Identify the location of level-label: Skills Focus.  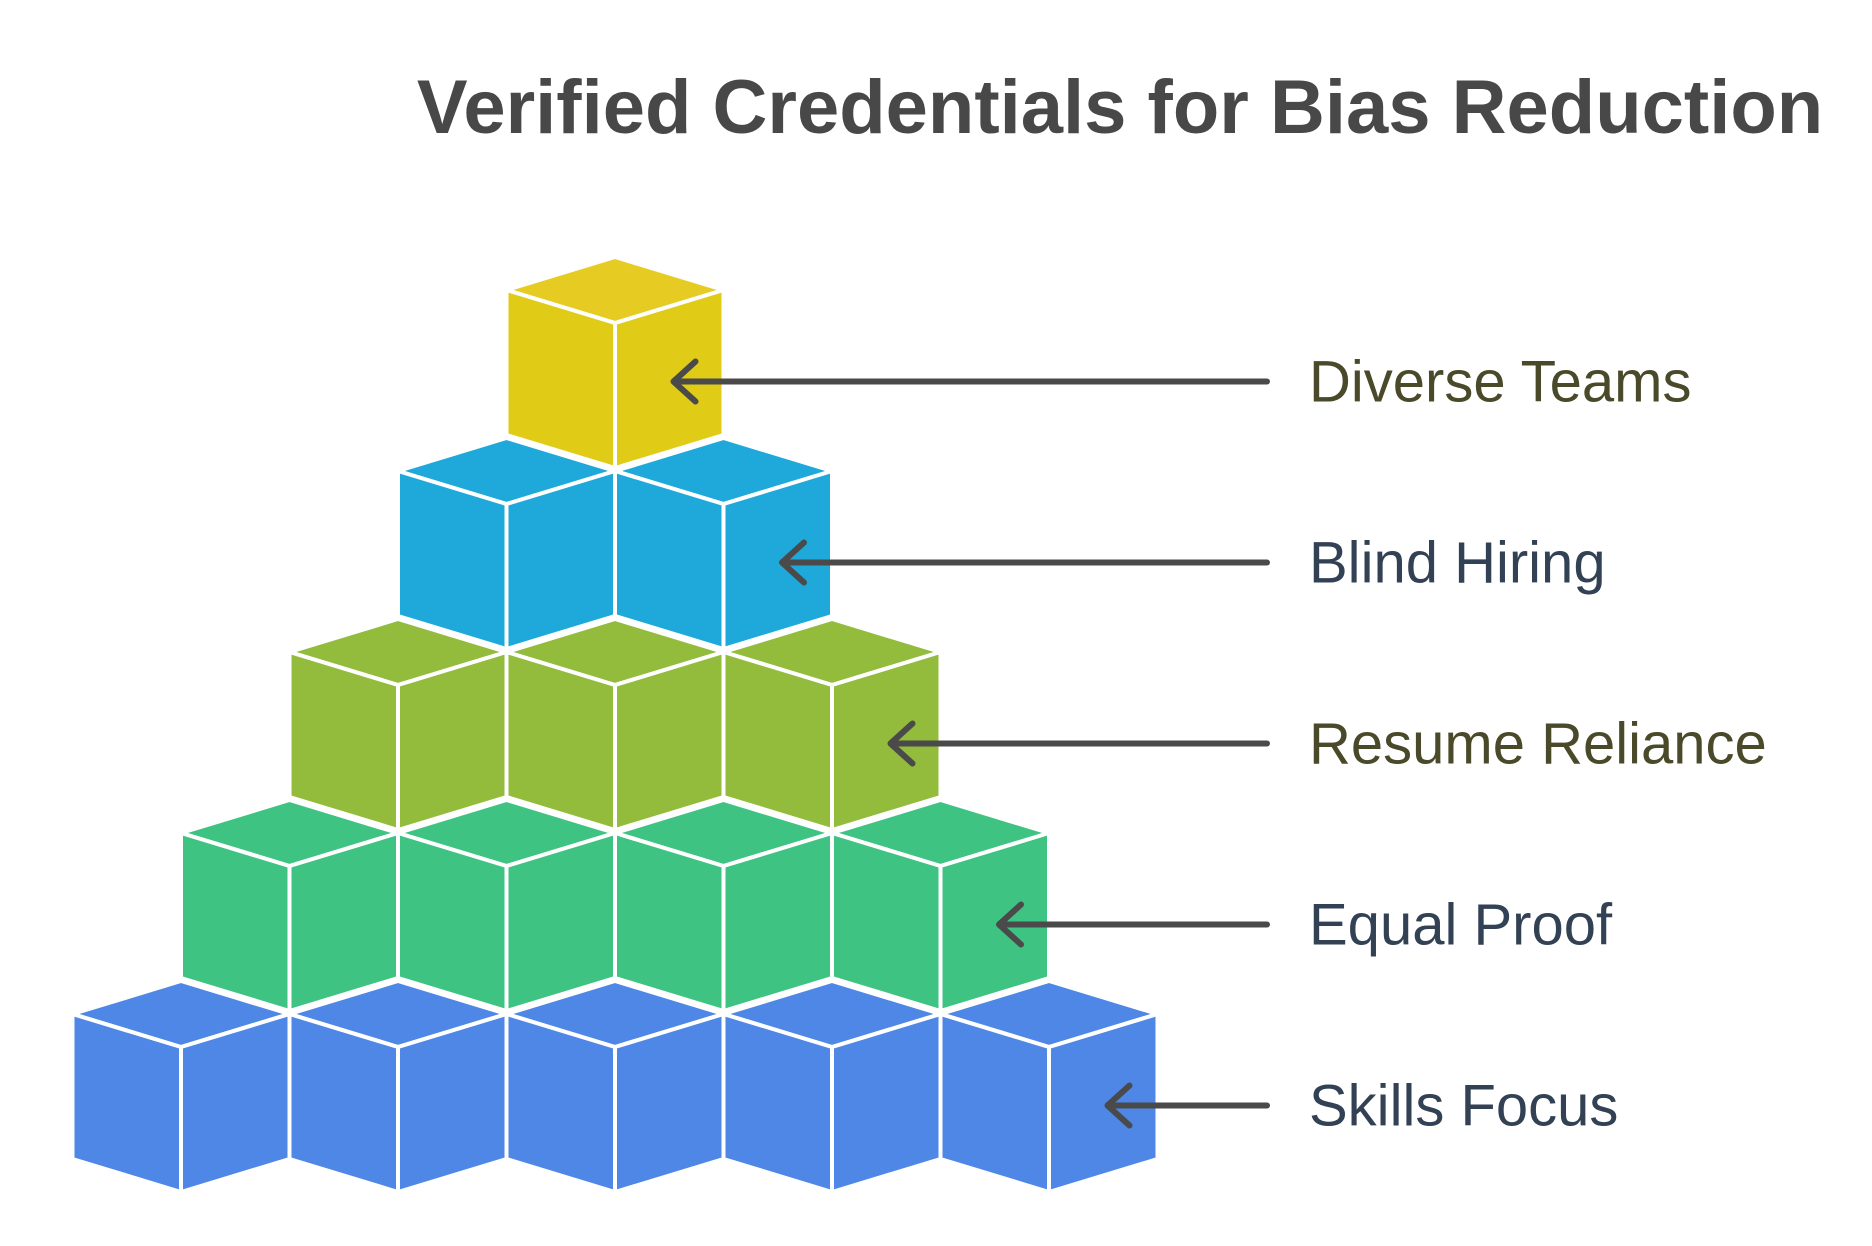
(1463, 1106).